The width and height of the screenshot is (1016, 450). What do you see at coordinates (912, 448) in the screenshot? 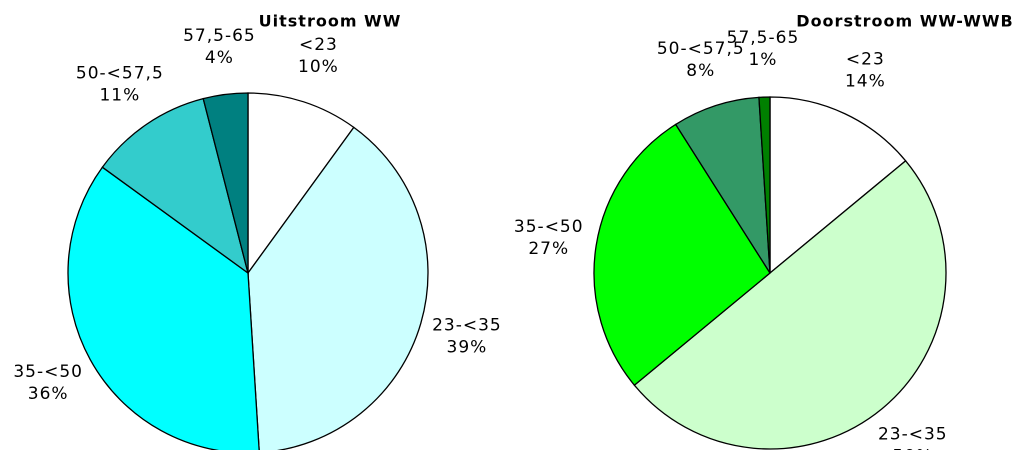
I see `slice-value-label: 50%` at bounding box center [912, 448].